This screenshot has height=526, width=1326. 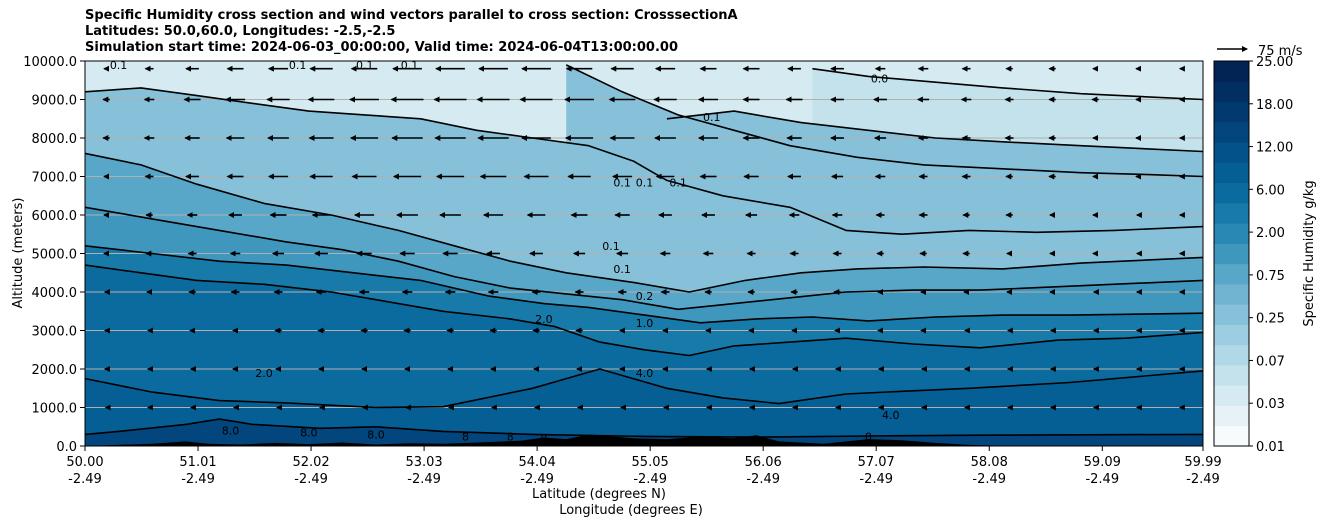 I want to click on colorbar-tick-label: 2.00, so click(x=1270, y=233).